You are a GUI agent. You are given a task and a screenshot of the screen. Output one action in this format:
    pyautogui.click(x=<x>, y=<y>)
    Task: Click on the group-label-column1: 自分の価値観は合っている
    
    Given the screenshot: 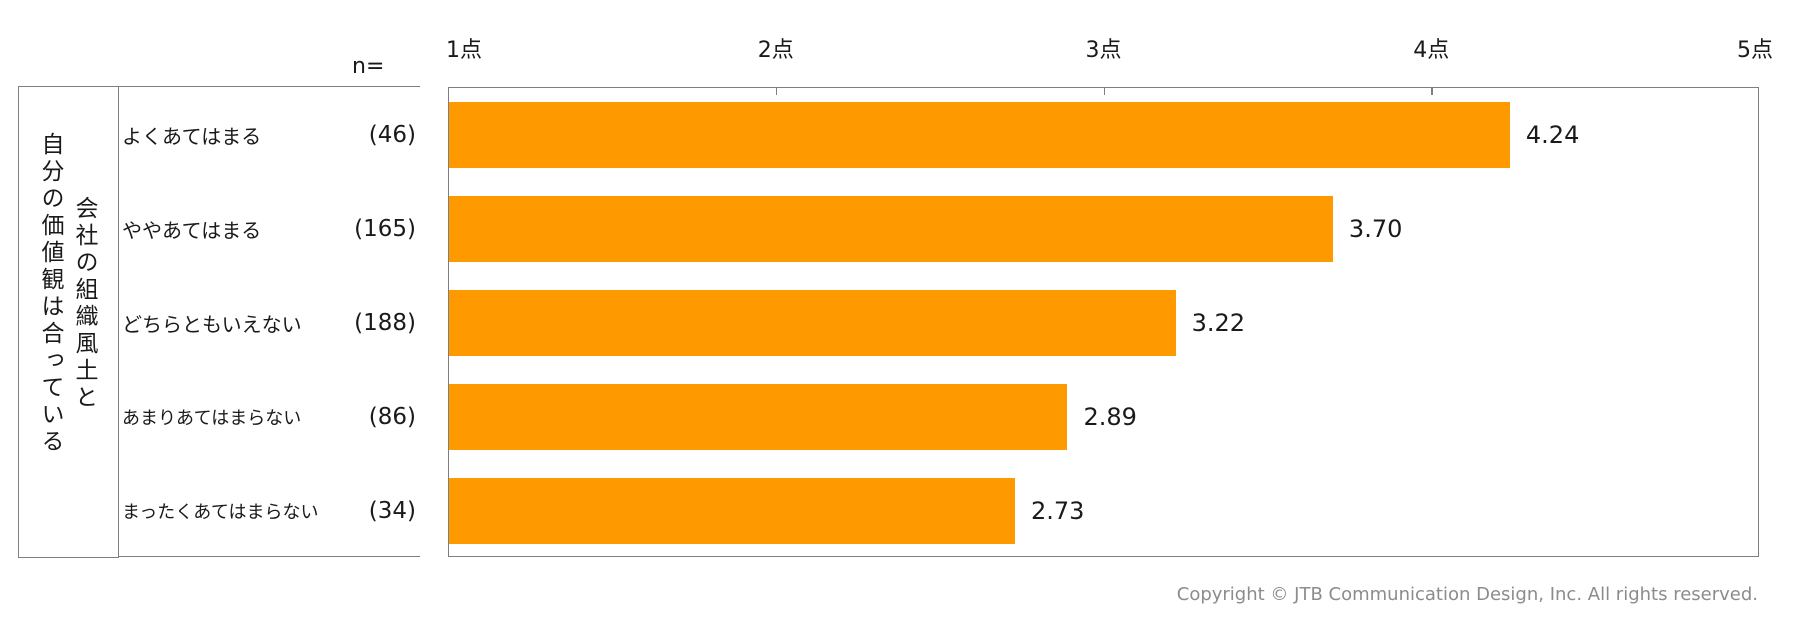 What is the action you would take?
    pyautogui.click(x=50, y=294)
    